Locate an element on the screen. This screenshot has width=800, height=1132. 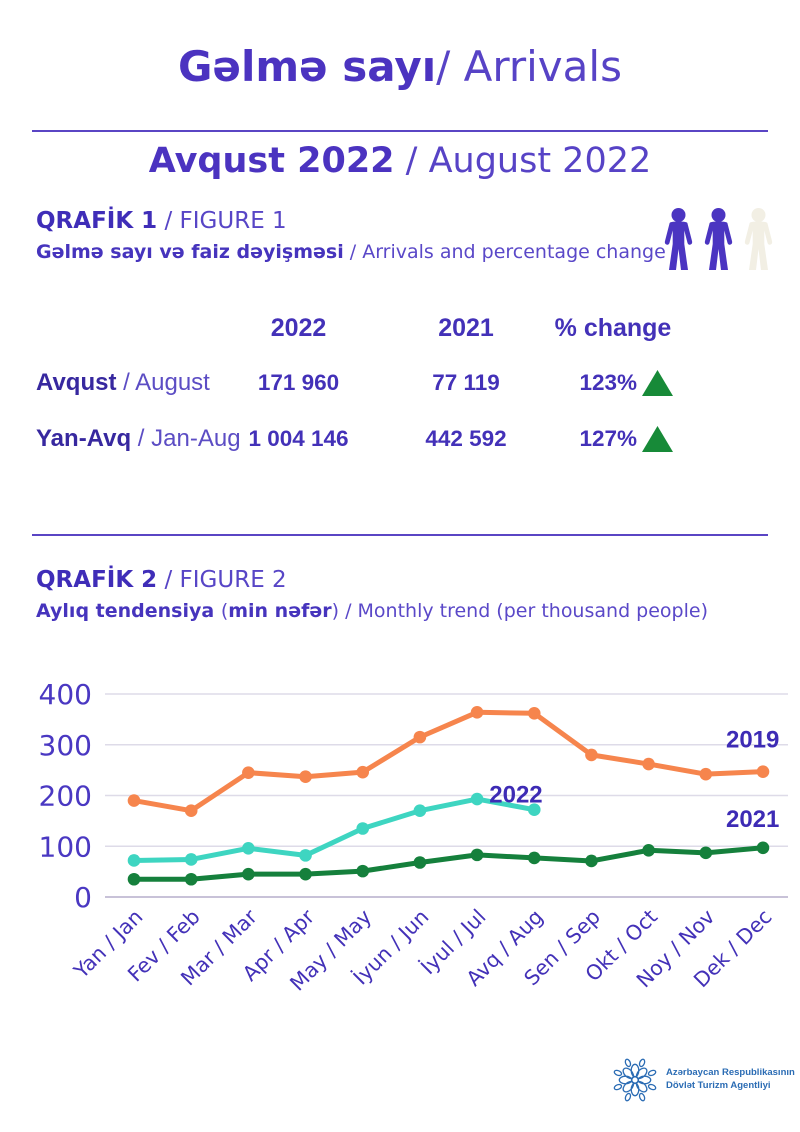
person-icon-inactive is located at coordinates (758, 239).